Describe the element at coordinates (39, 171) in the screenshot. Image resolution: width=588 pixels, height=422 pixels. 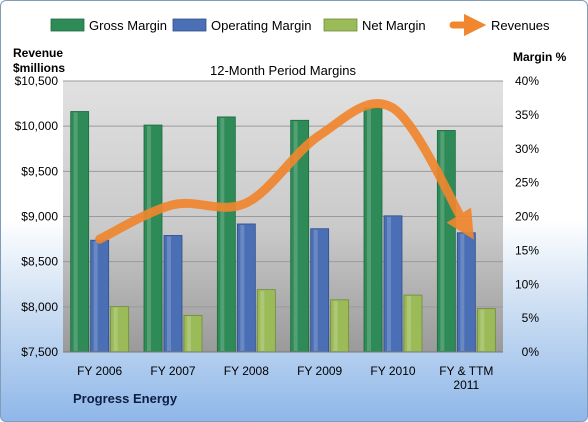
I see `left-tick-label: $9,500` at that location.